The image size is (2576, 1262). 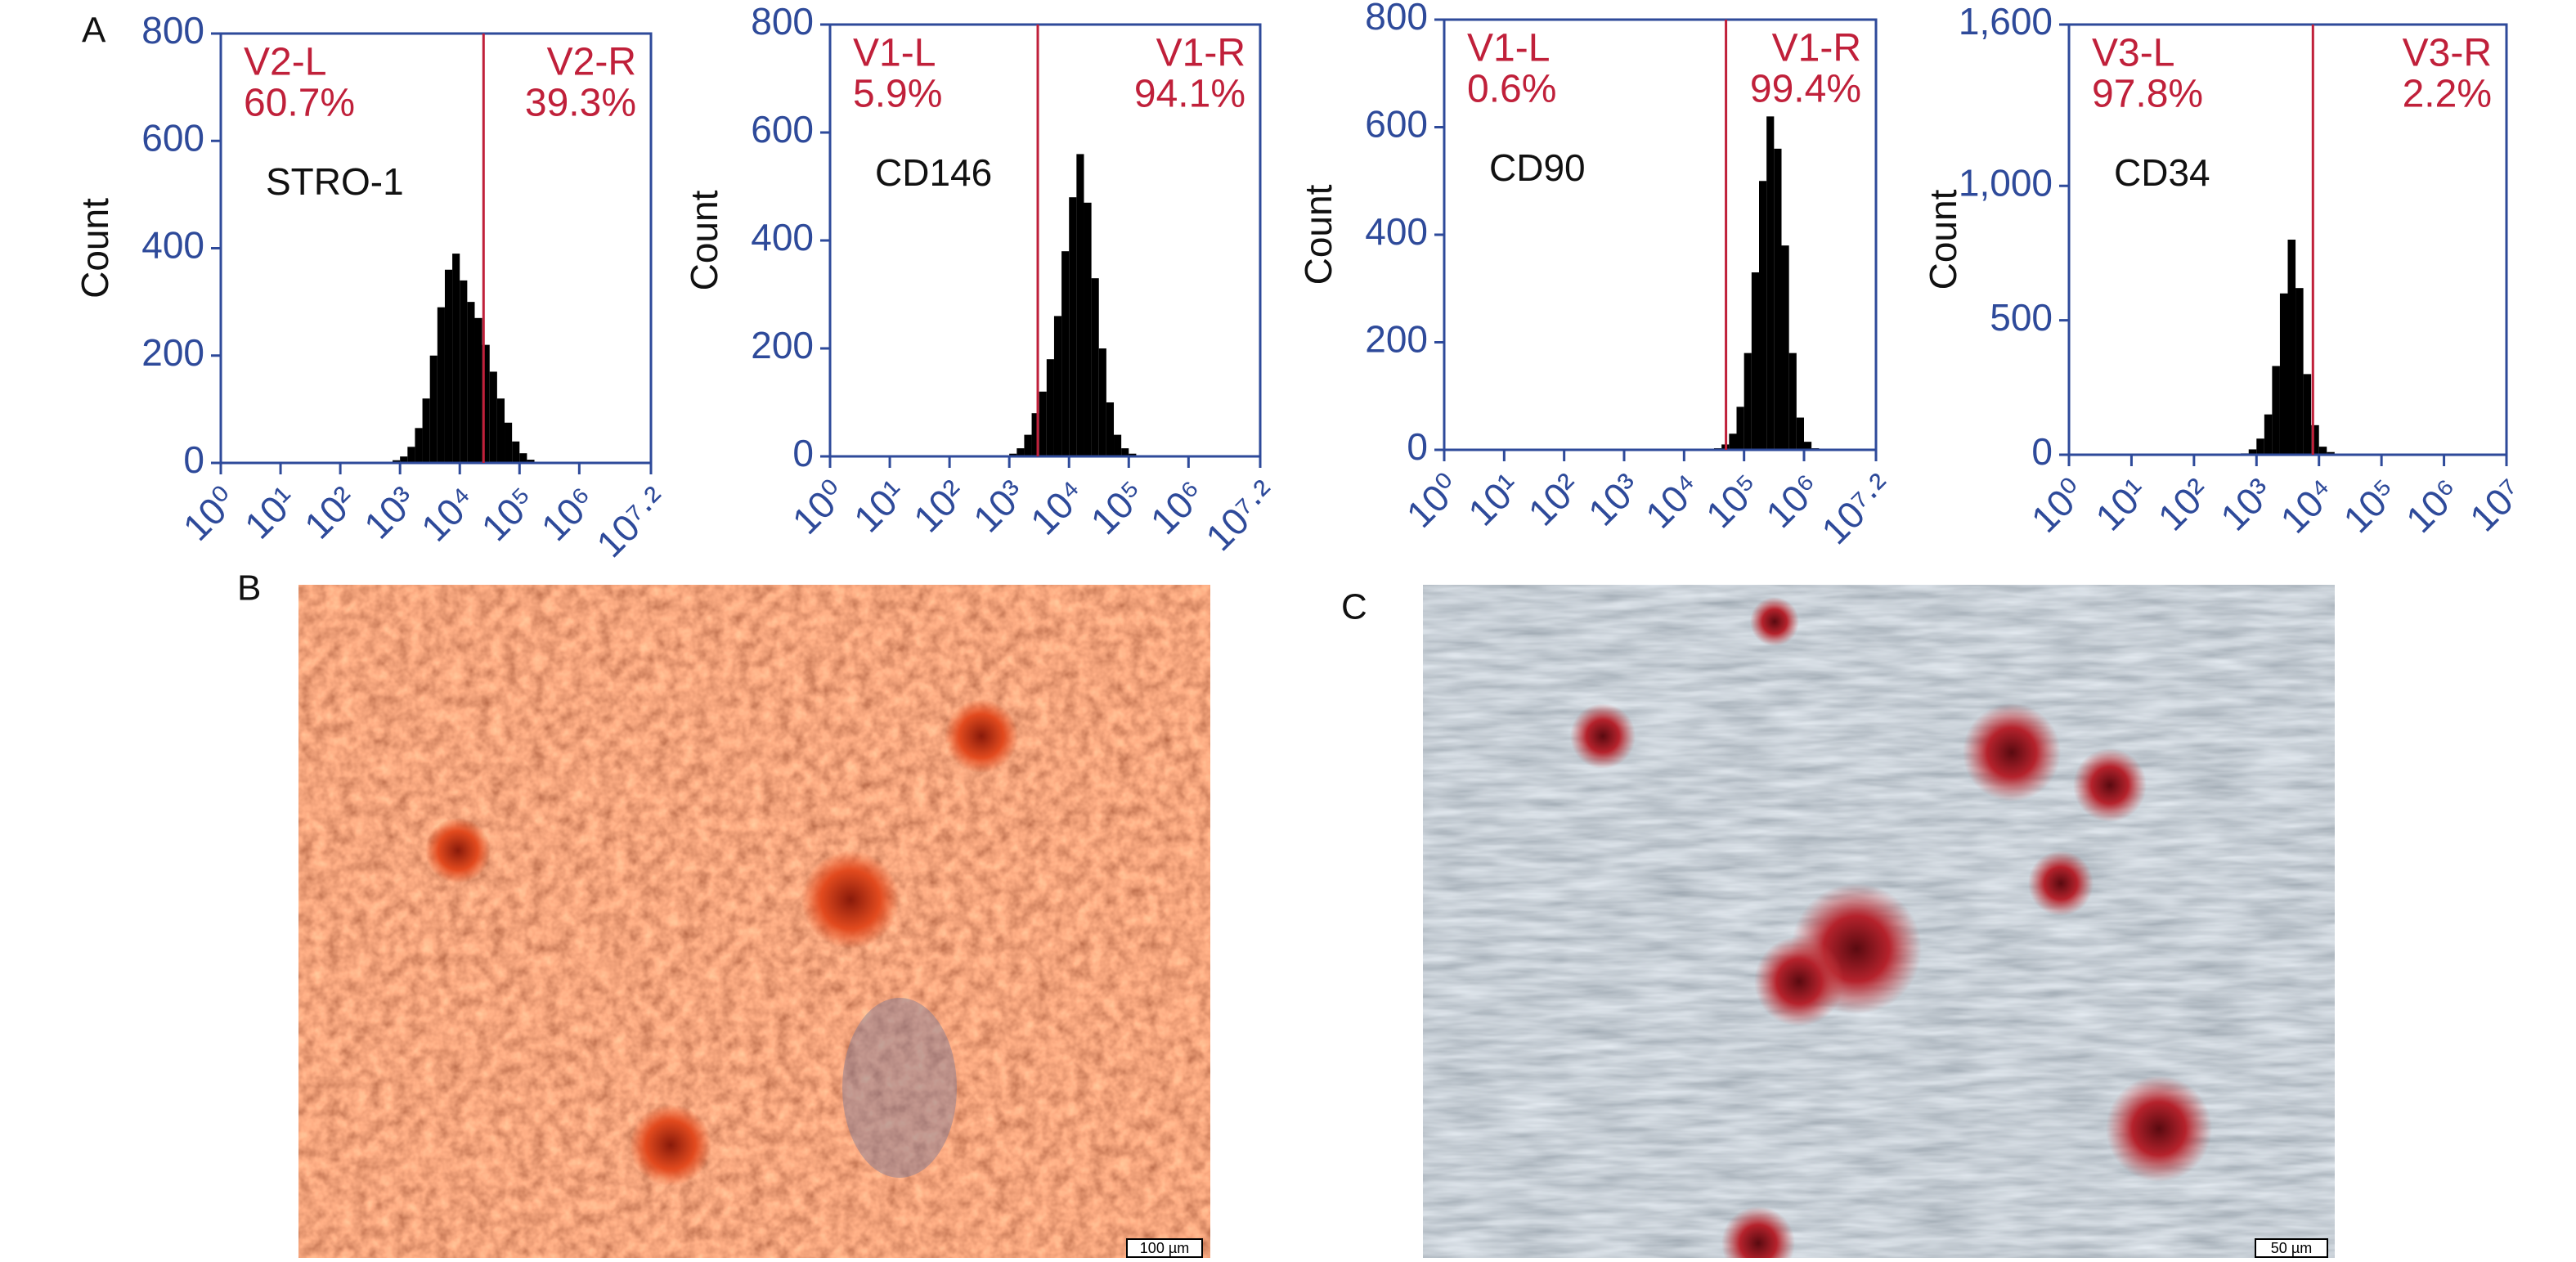 I want to click on marker-label: CD146, so click(x=933, y=172).